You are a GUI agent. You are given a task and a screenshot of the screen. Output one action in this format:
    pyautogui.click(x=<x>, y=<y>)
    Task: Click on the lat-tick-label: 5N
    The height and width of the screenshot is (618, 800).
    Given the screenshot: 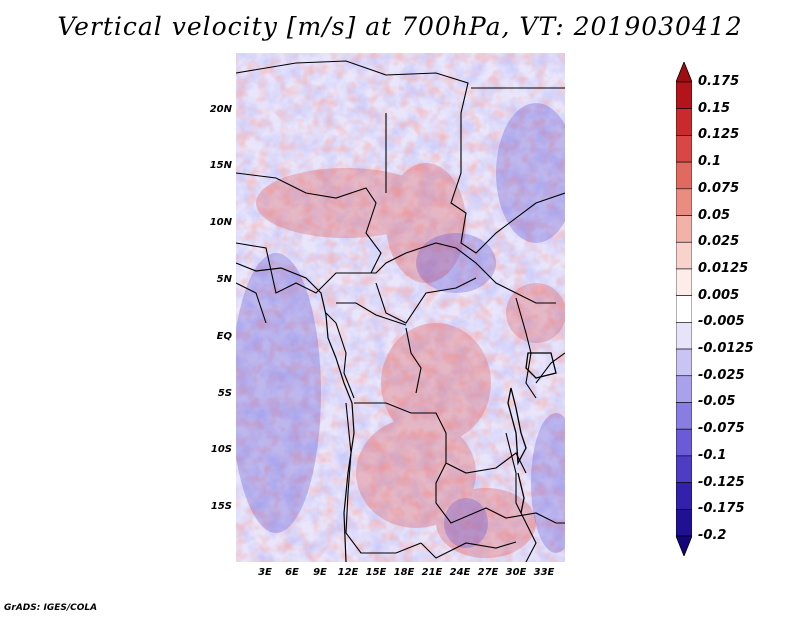 What is the action you would take?
    pyautogui.click(x=224, y=279)
    